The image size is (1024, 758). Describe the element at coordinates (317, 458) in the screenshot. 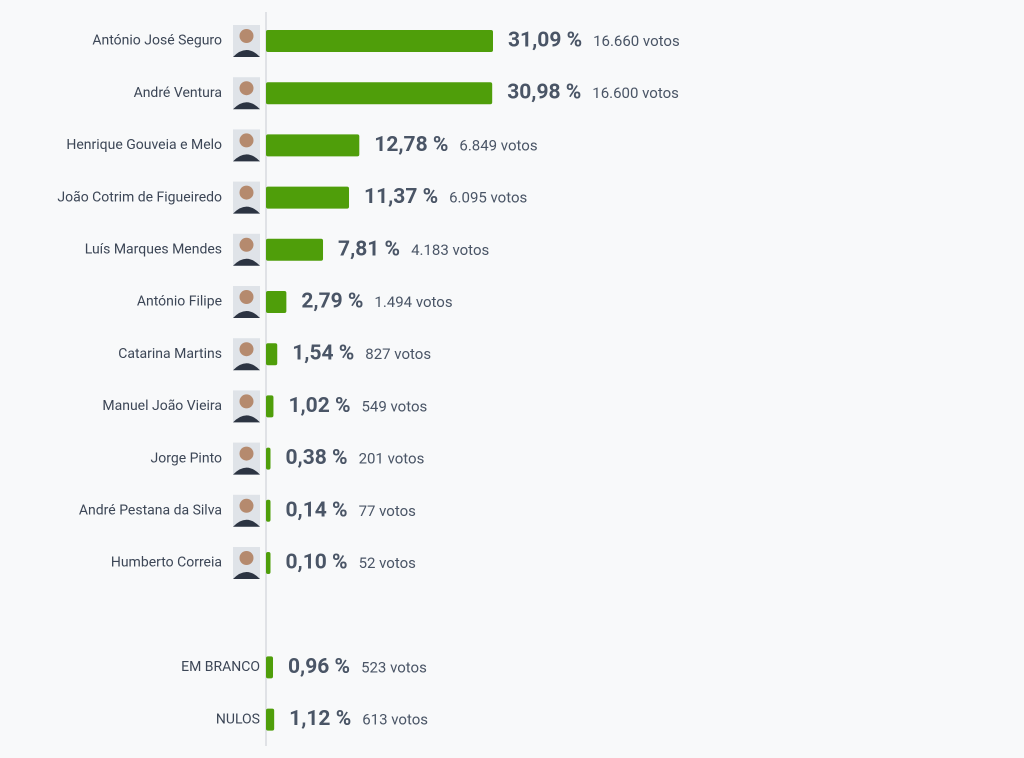

I see `percent-label: 0,38 %` at that location.